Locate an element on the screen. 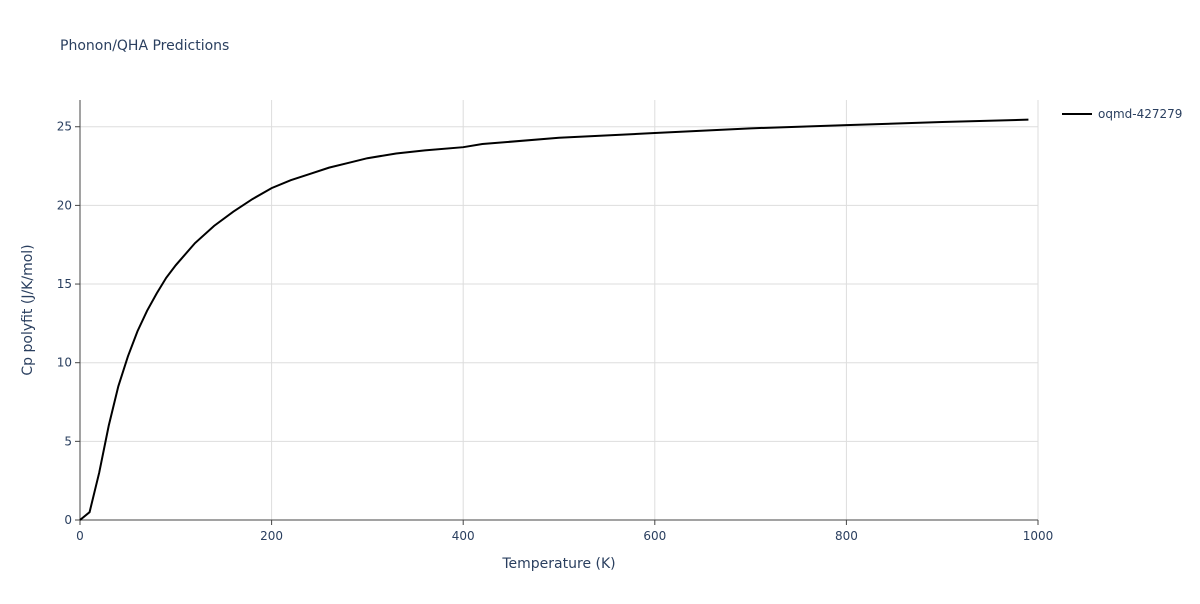 The height and width of the screenshot is (604, 1200). y-tick-label: 15 is located at coordinates (64, 284).